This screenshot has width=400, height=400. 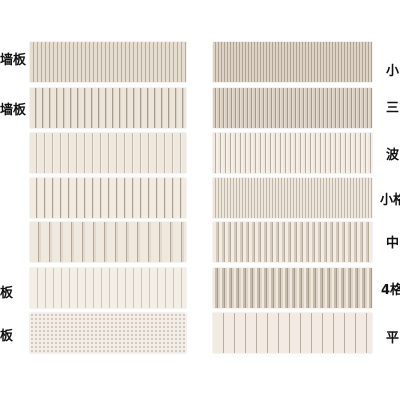 I want to click on label: 三, so click(x=393, y=108).